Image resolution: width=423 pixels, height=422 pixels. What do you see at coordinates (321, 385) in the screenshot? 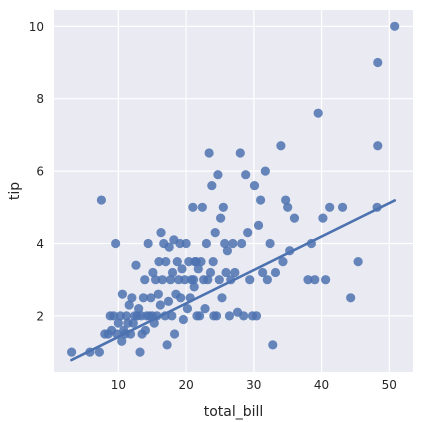
I see `x-tick-label: 40` at bounding box center [321, 385].